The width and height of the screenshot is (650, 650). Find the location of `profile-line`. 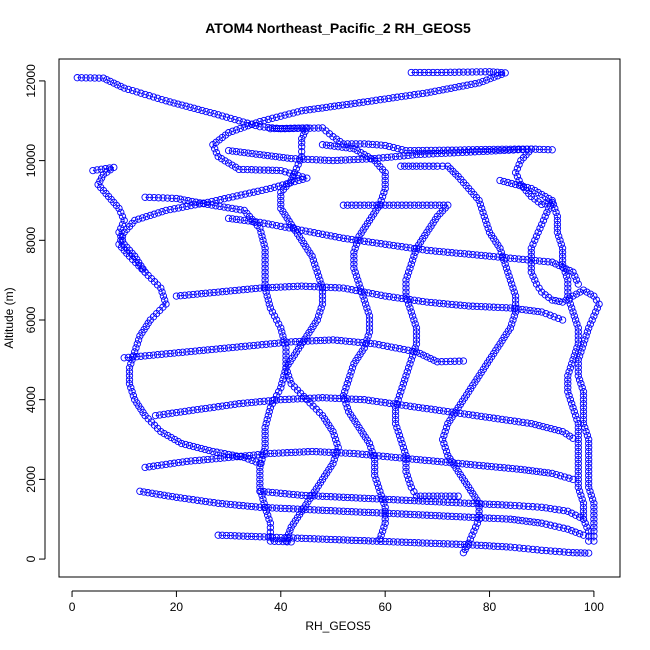

profile-line is located at coordinates (403, 251).